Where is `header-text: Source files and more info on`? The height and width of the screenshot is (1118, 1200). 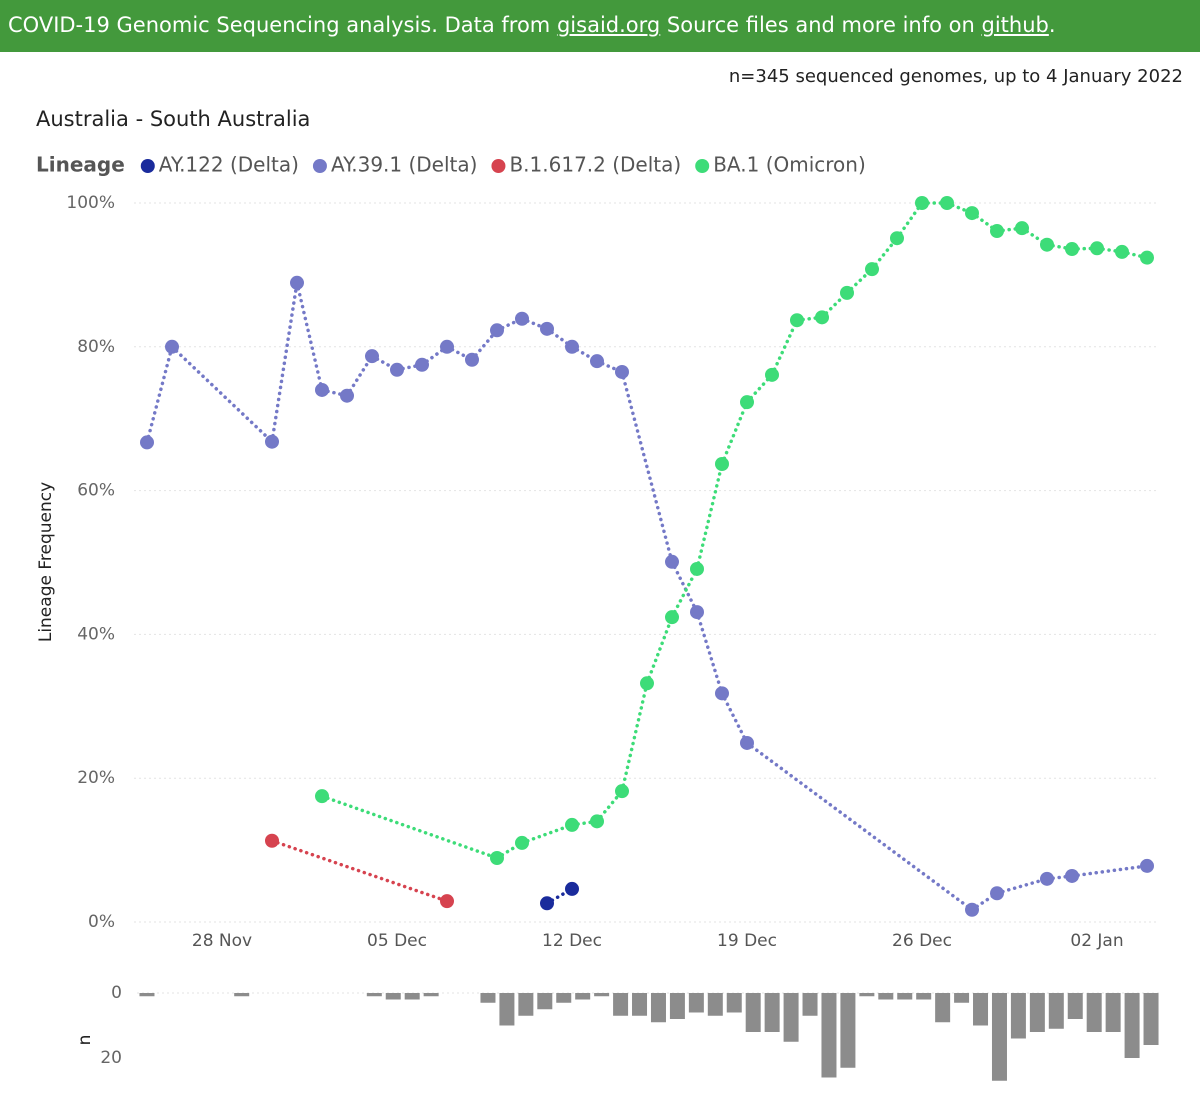
header-text: Source files and more info on is located at coordinates (820, 25).